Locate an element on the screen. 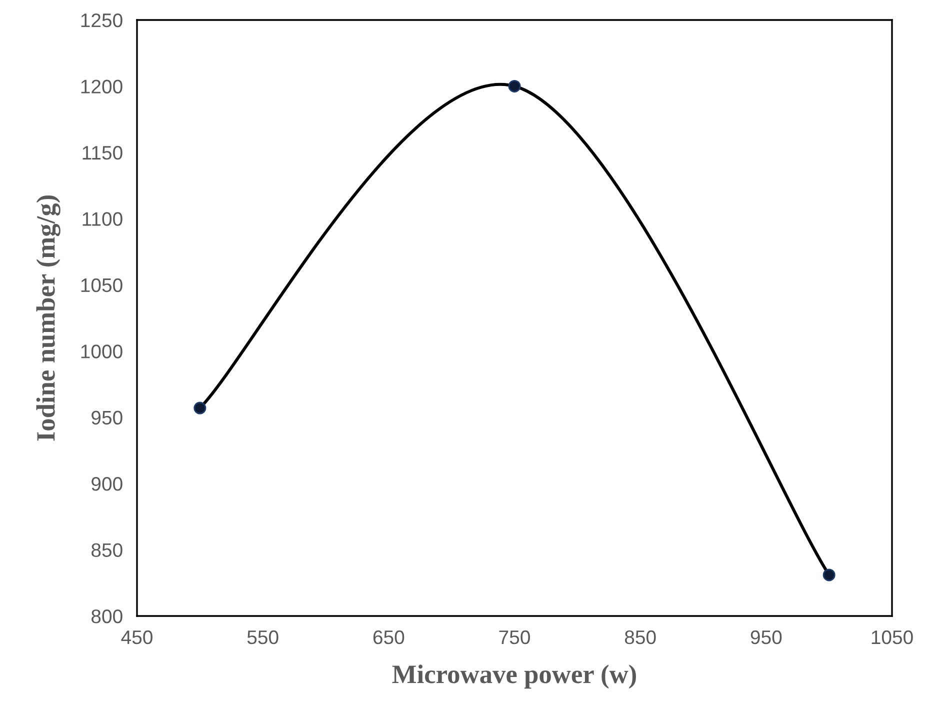 Image resolution: width=931 pixels, height=713 pixels. y-tick-label: 1200 is located at coordinates (101, 87).